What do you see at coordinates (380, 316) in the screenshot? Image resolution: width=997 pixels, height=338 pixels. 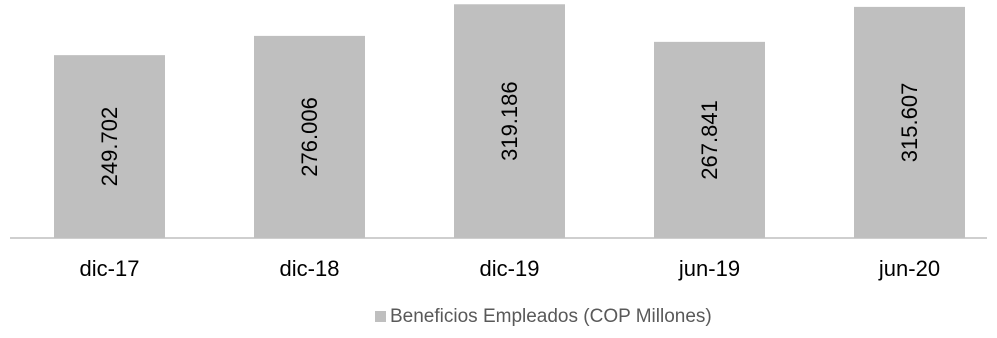 I see `legend-swatch` at bounding box center [380, 316].